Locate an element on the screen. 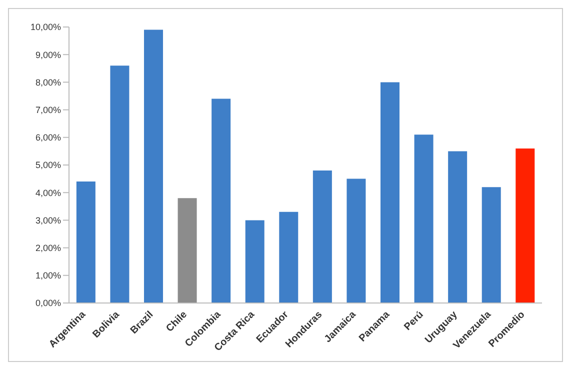 The height and width of the screenshot is (368, 569). y-tick-label: 8,00% is located at coordinates (48, 82).